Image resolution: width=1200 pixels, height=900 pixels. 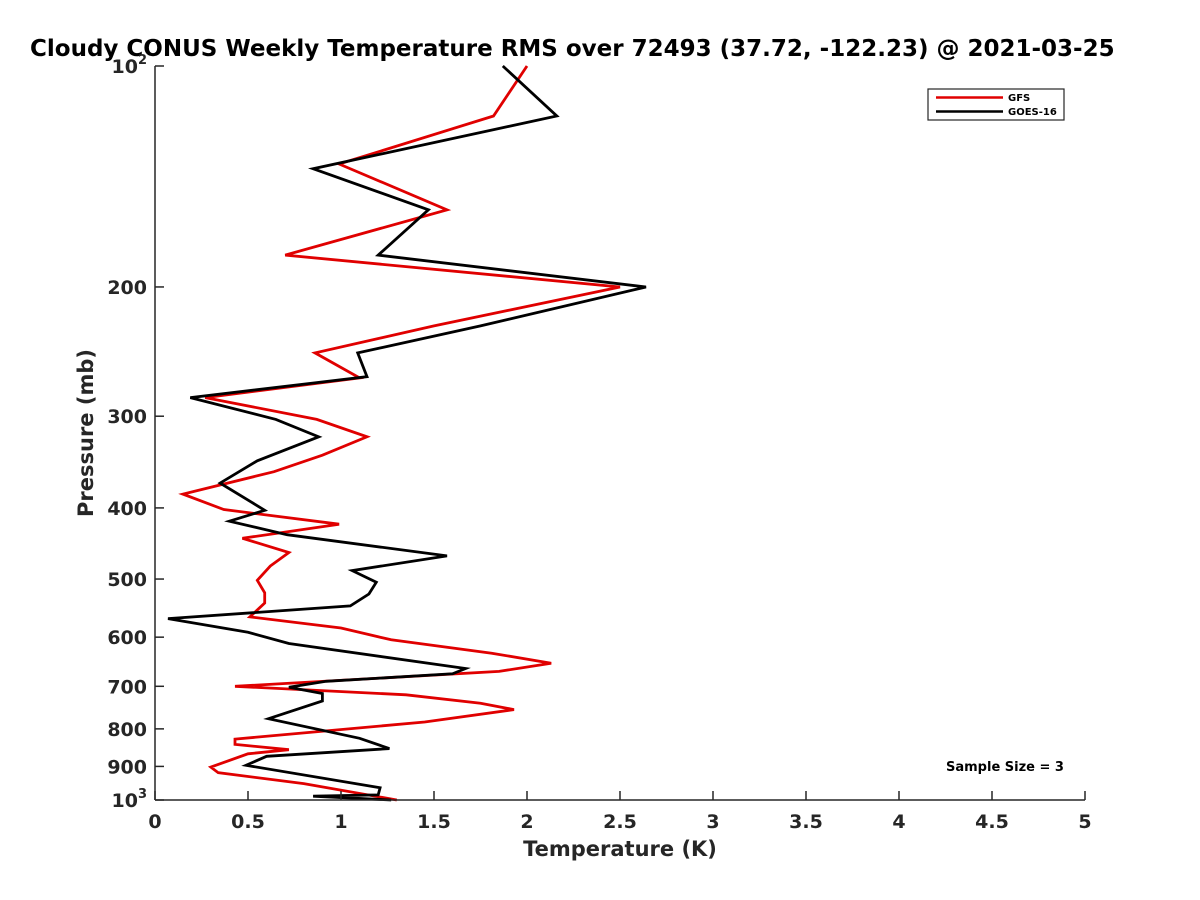 What do you see at coordinates (127, 730) in the screenshot?
I see `y-tick-label: 800` at bounding box center [127, 730].